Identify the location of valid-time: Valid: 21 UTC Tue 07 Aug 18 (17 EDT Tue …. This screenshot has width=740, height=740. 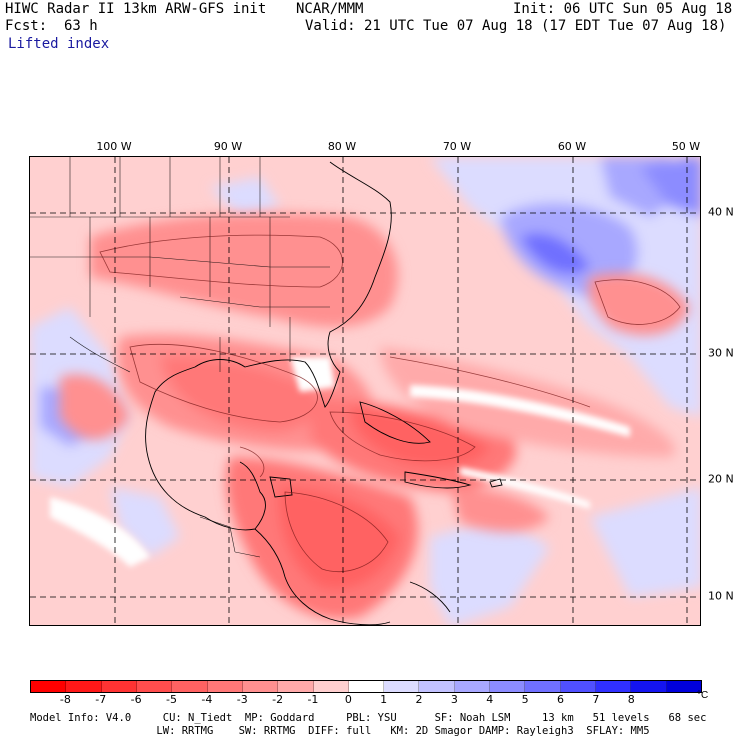
(516, 26).